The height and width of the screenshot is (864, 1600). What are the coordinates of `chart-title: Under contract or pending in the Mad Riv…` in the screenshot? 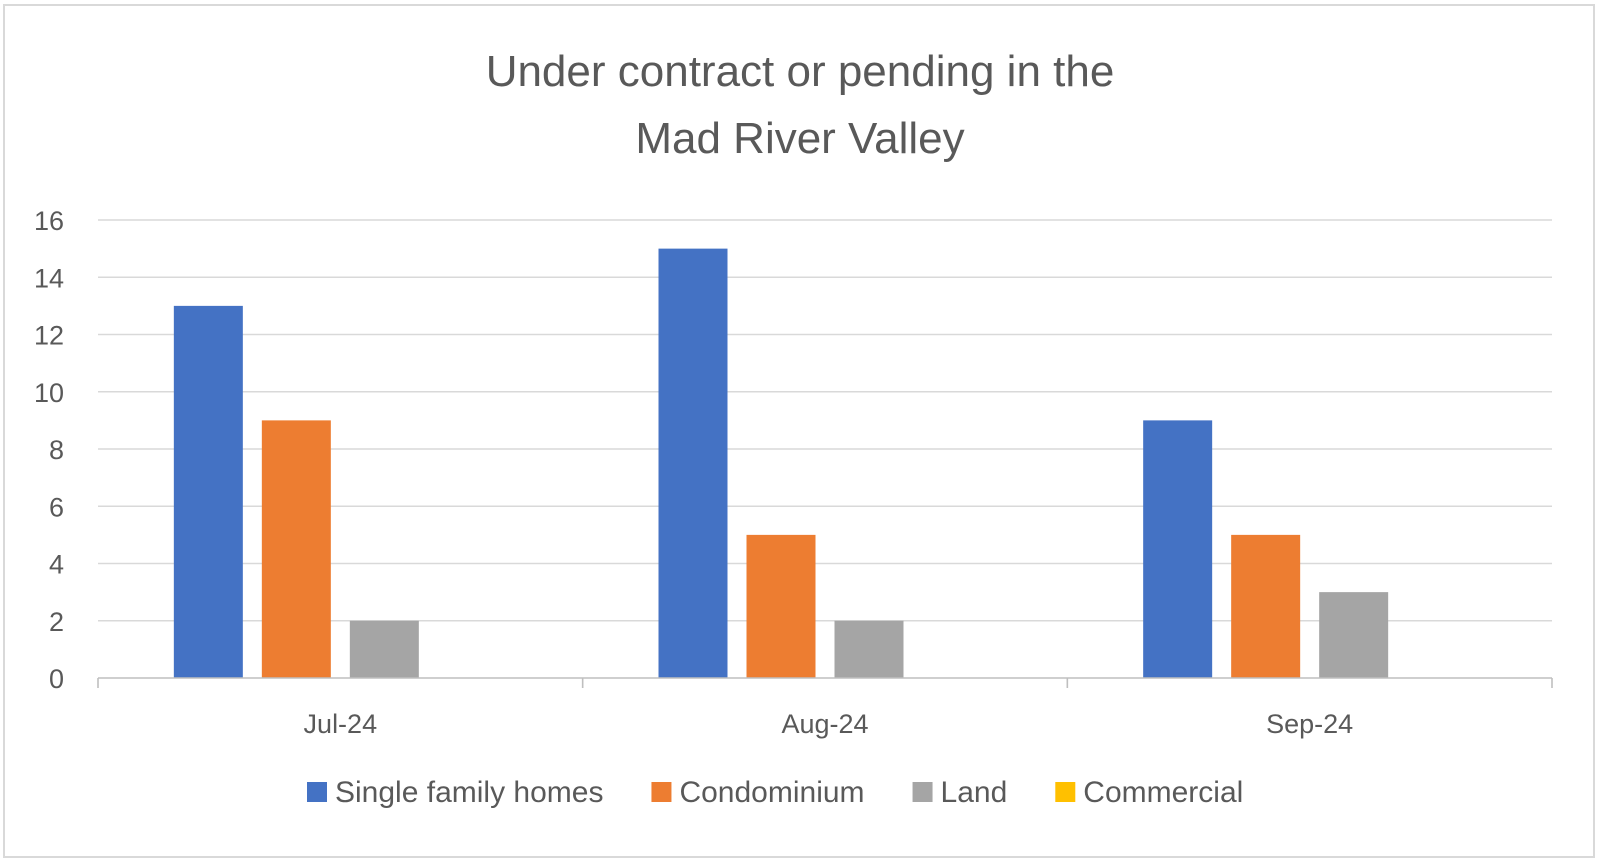 It's located at (800, 105).